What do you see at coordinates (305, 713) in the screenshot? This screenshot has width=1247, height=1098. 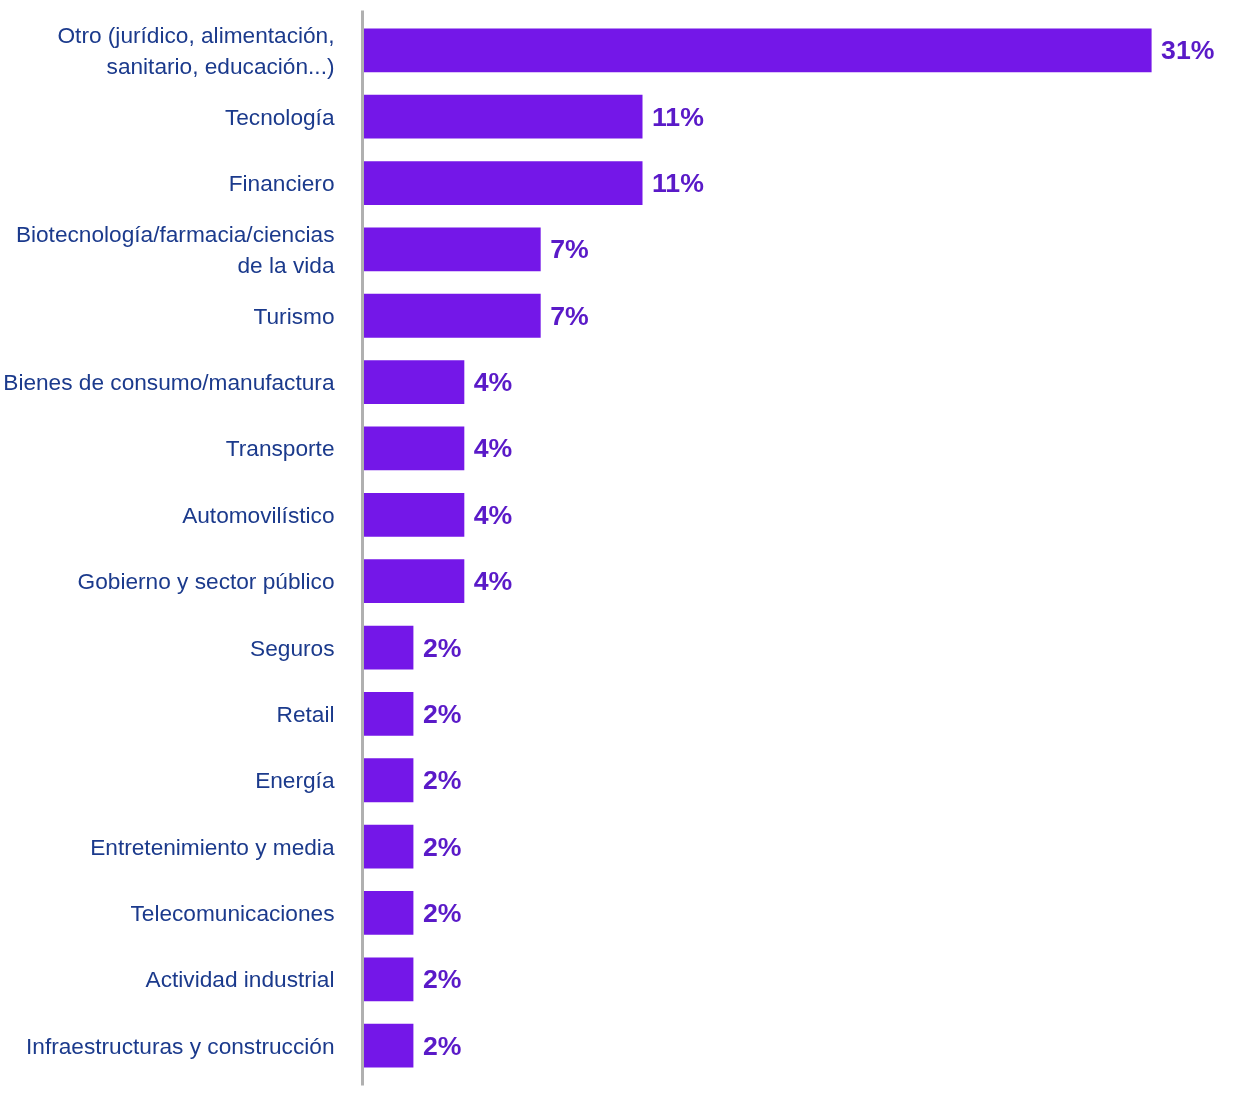 I see `y-tick-label: Retail` at bounding box center [305, 713].